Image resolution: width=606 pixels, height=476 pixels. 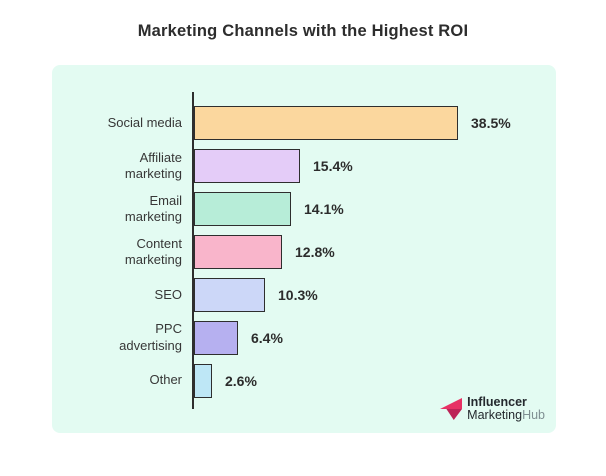 What do you see at coordinates (153, 251) in the screenshot?
I see `bar-label: Content marketing` at bounding box center [153, 251].